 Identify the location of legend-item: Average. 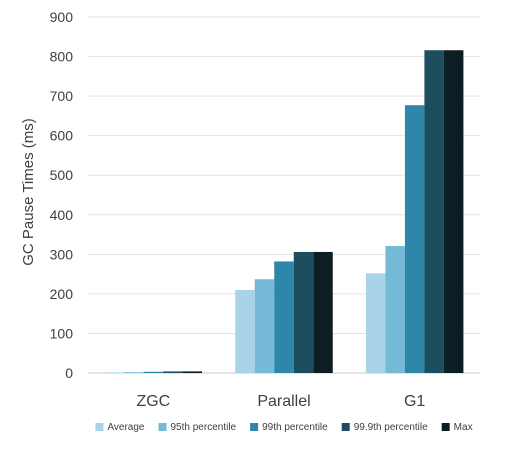
(120, 427).